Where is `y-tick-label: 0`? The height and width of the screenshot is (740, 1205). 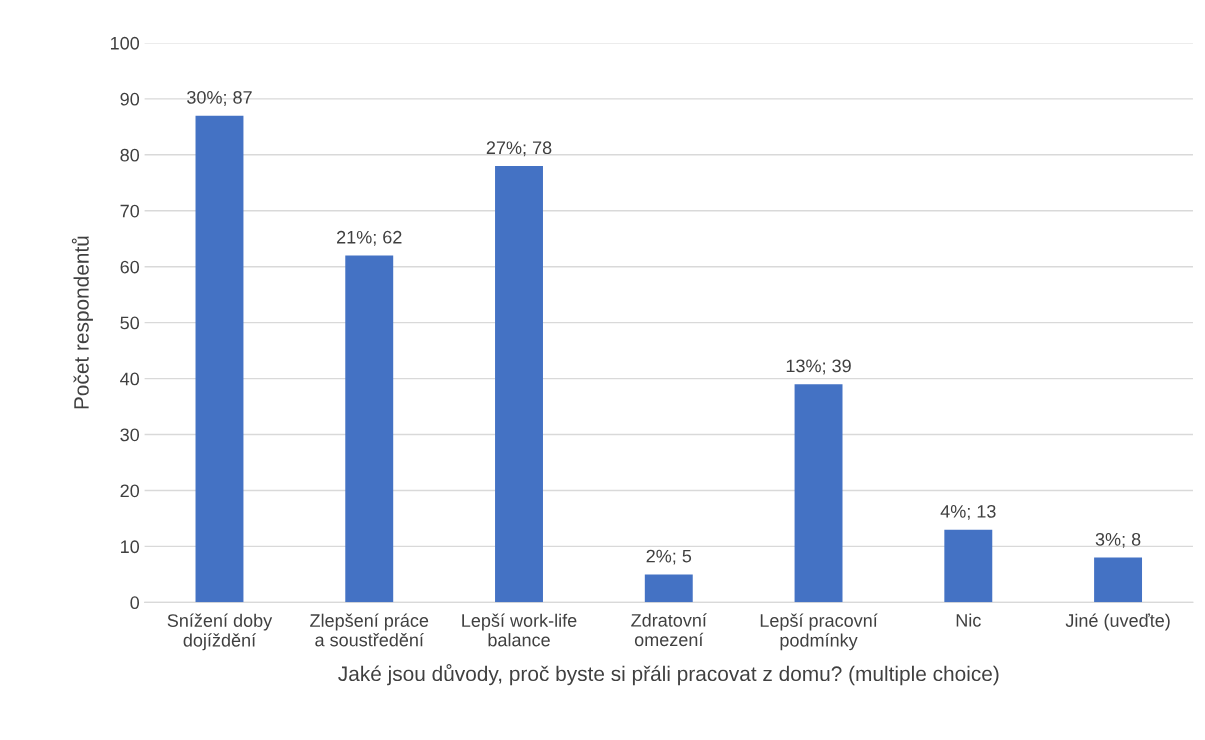 y-tick-label: 0 is located at coordinates (135, 603).